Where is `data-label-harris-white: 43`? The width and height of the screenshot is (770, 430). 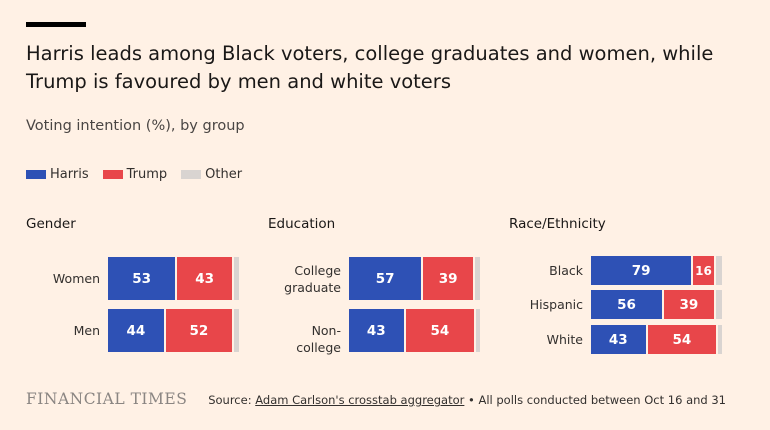
data-label-harris-white: 43 is located at coordinates (618, 339).